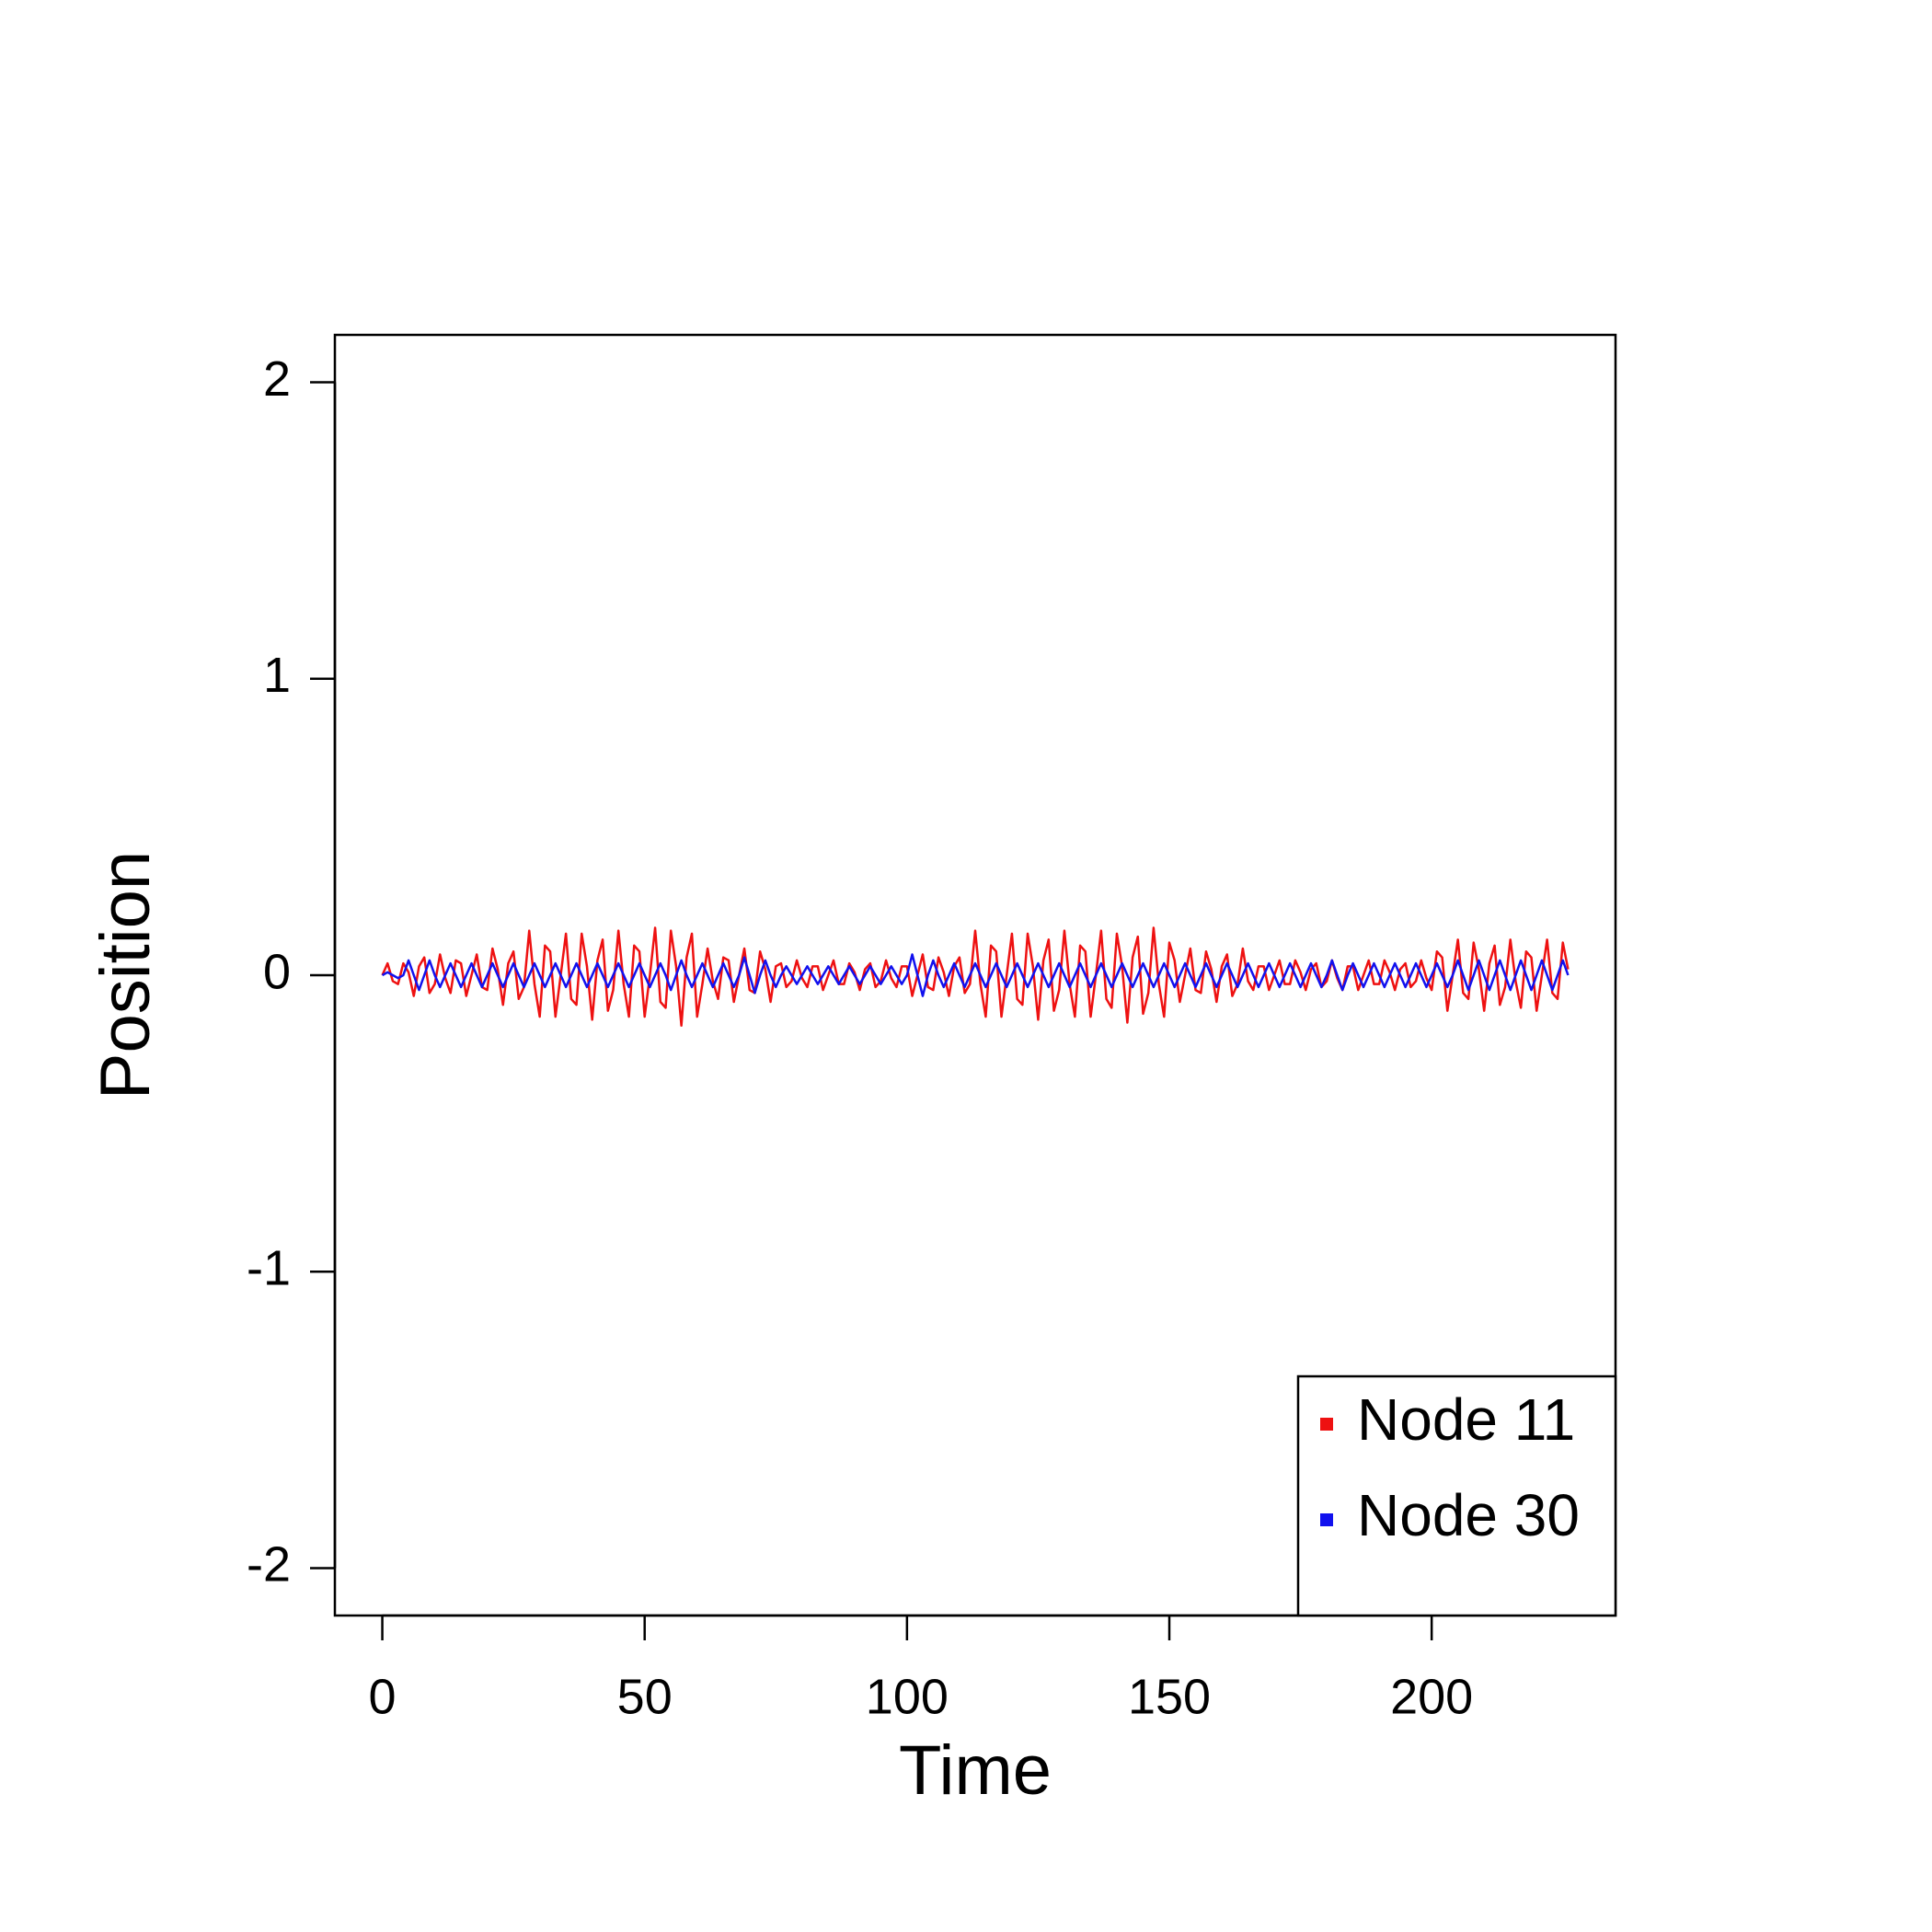 The image size is (1932, 1932). What do you see at coordinates (1466, 1419) in the screenshot?
I see `legend-label: Node 11` at bounding box center [1466, 1419].